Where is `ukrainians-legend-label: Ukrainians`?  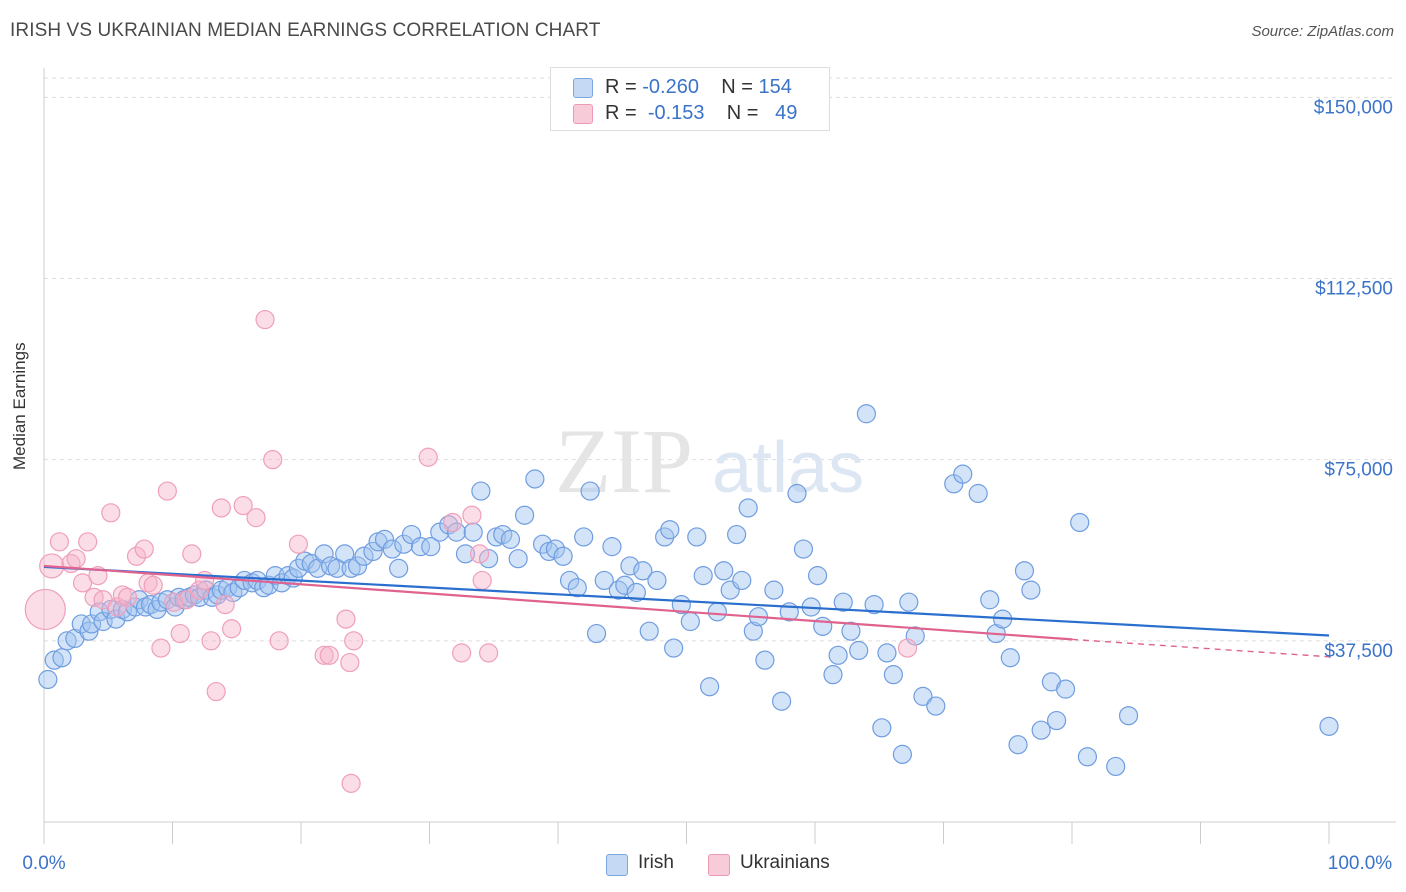 ukrainians-legend-label: Ukrainians is located at coordinates (785, 862).